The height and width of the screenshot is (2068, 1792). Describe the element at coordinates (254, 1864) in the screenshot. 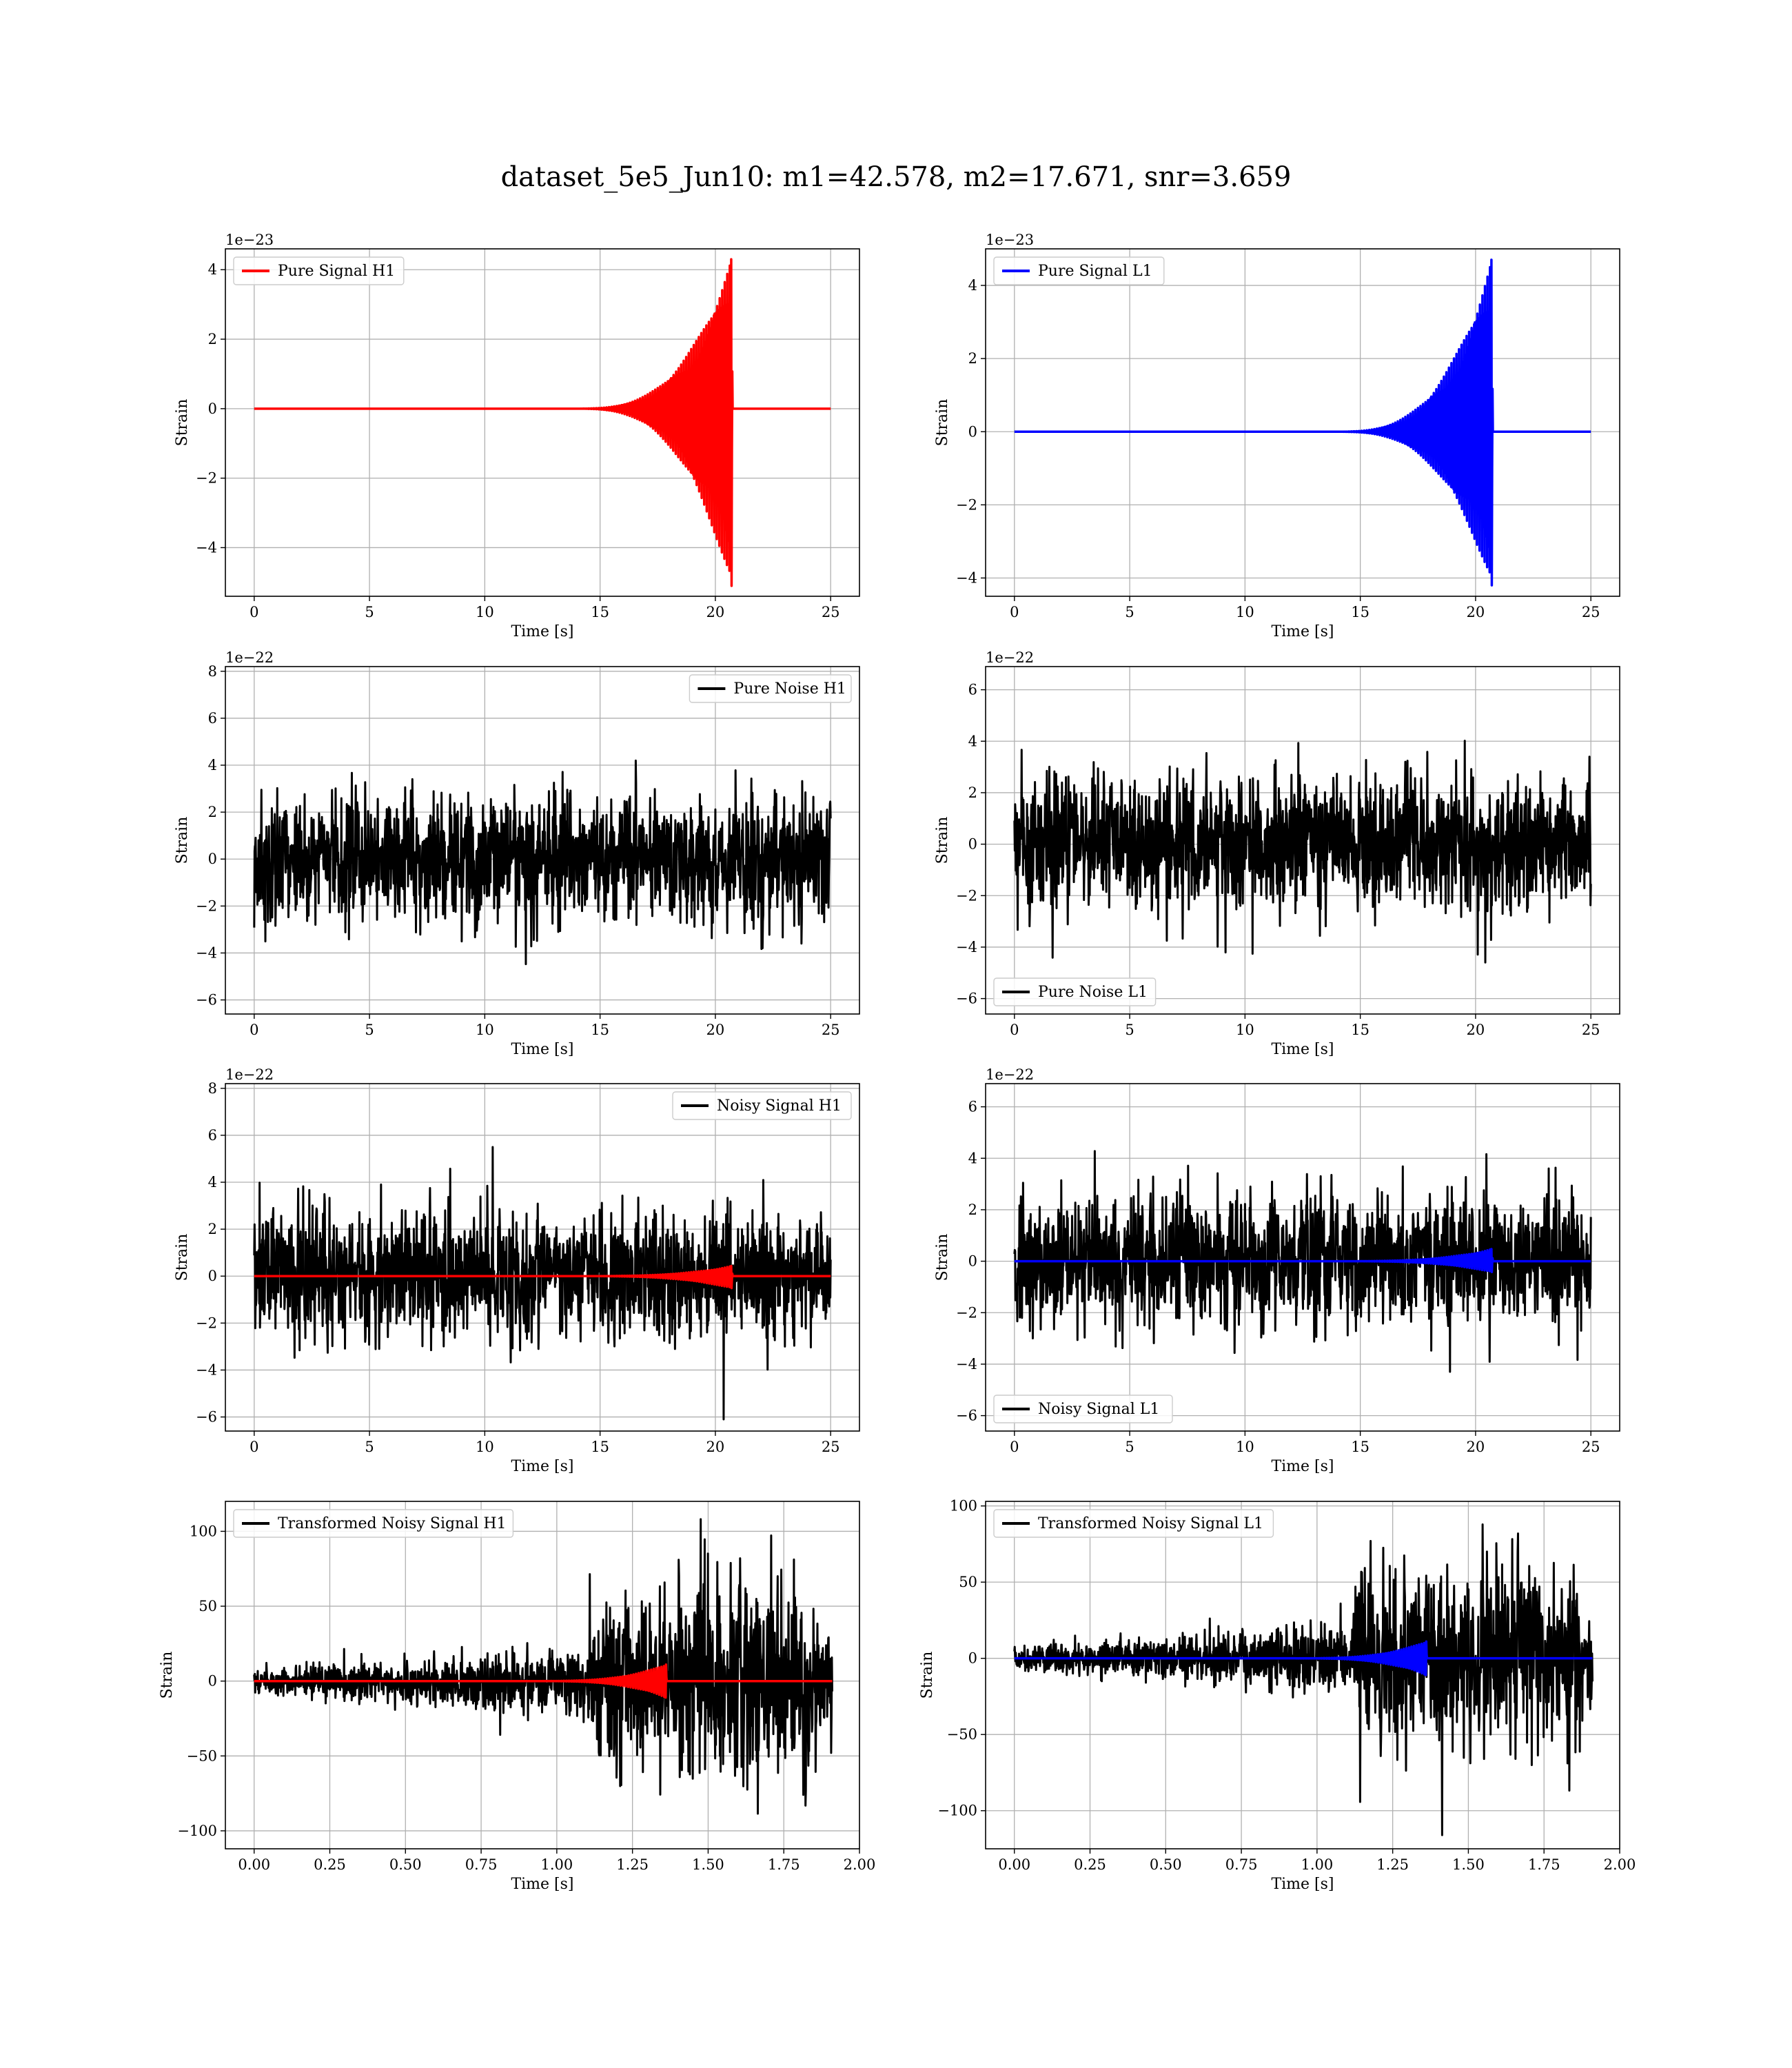

I see `x-tick-label: 0.00` at that location.